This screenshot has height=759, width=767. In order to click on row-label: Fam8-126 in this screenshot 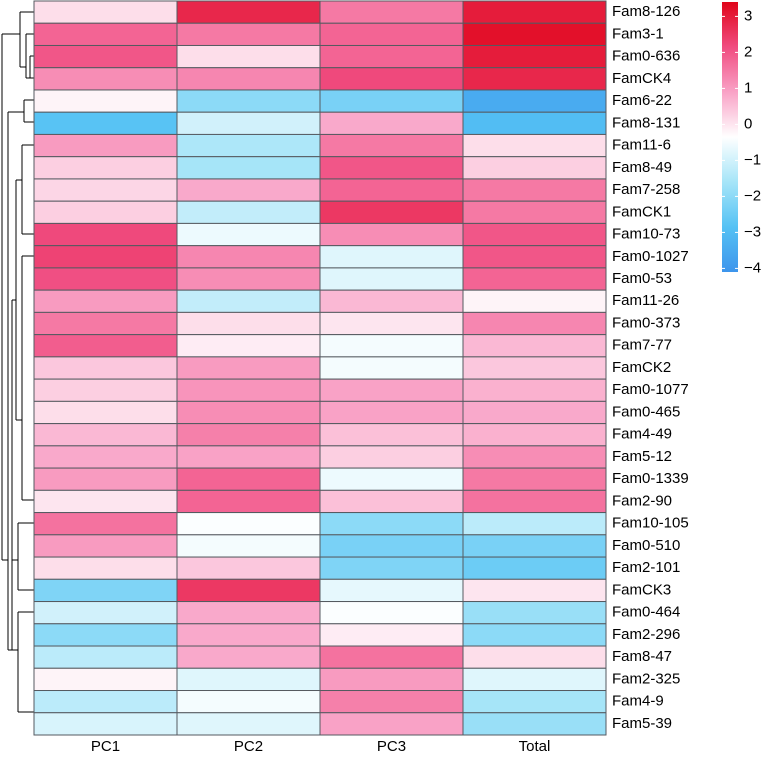, I will do `click(646, 11)`.